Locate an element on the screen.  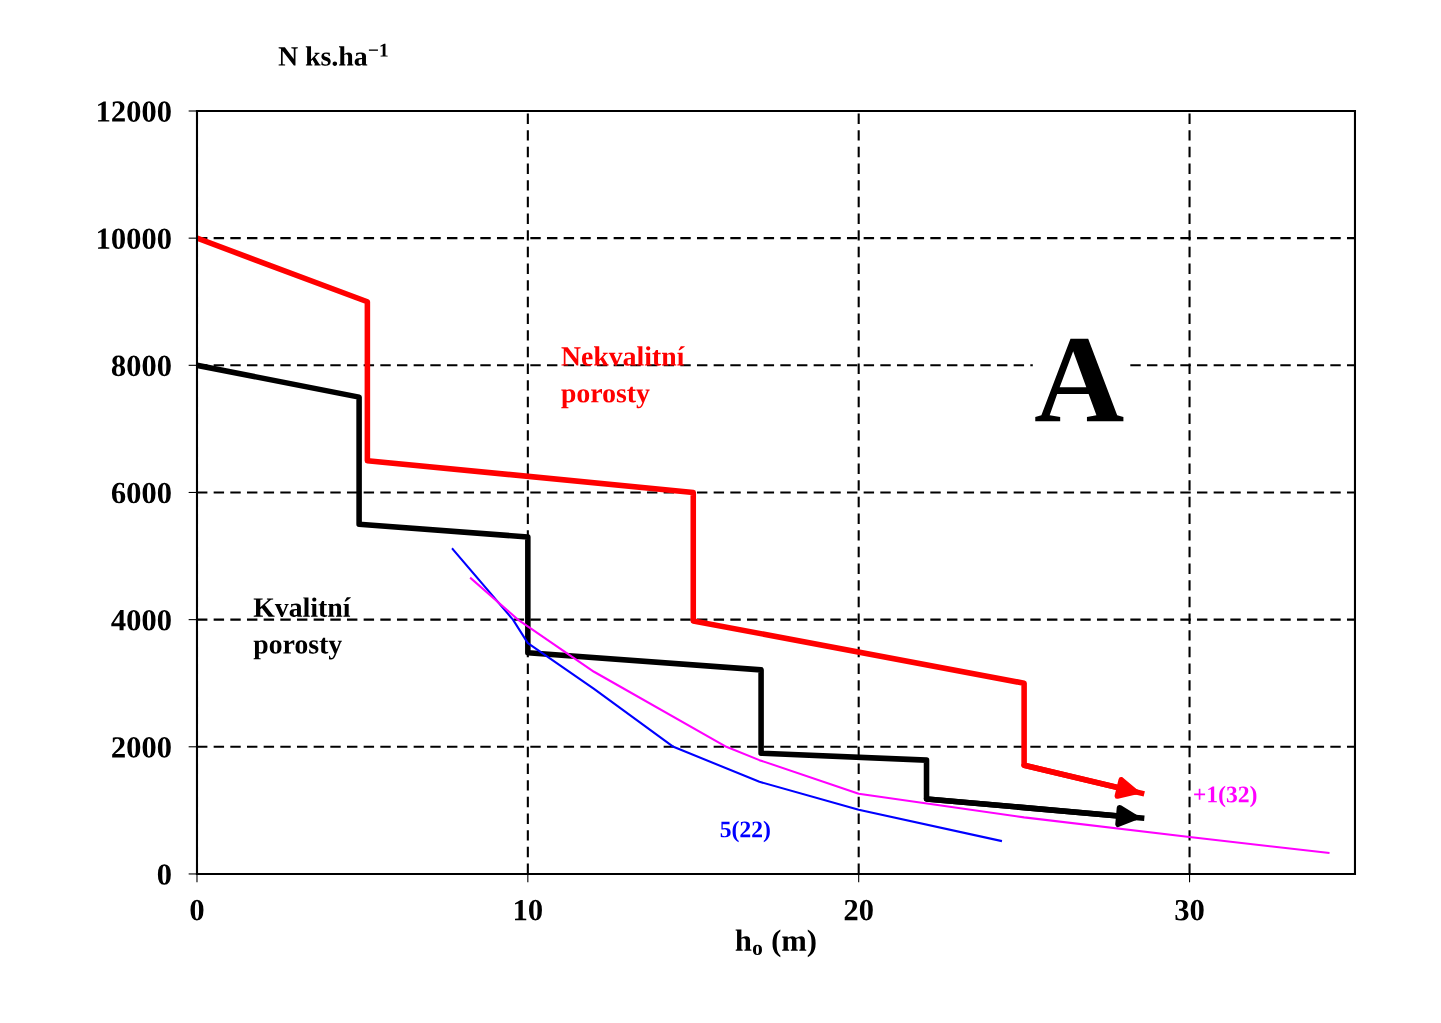
x-tick-label: 0 is located at coordinates (197, 910).